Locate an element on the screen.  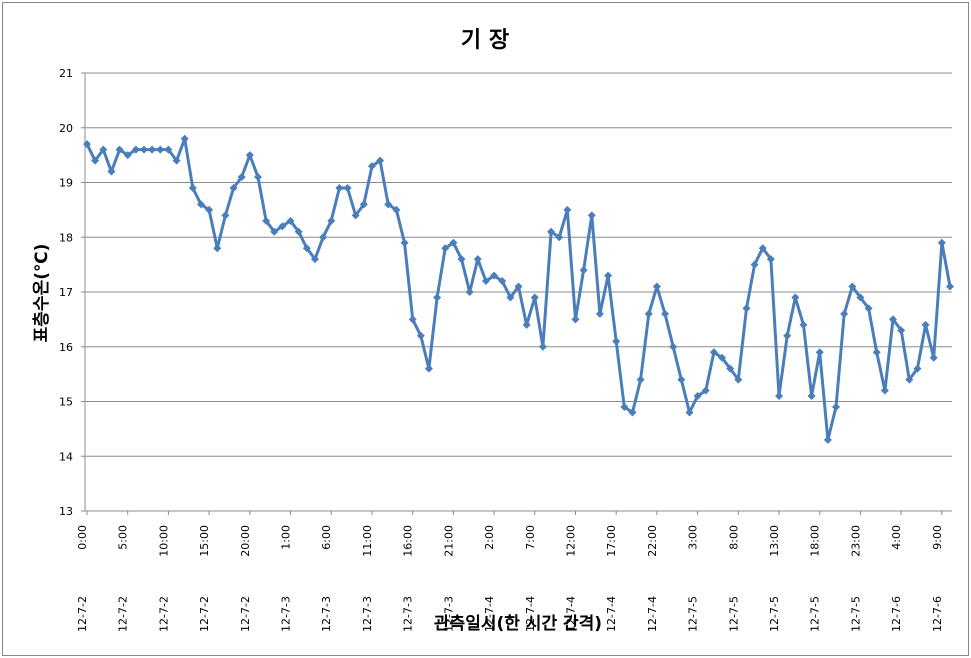
x-tick-time-label: 1:00 is located at coordinates (286, 537).